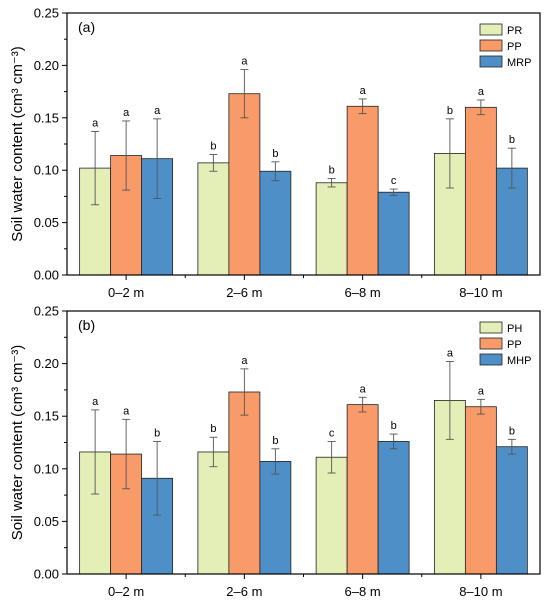 The image size is (550, 604). I want to click on panel-label: (b), so click(86, 325).